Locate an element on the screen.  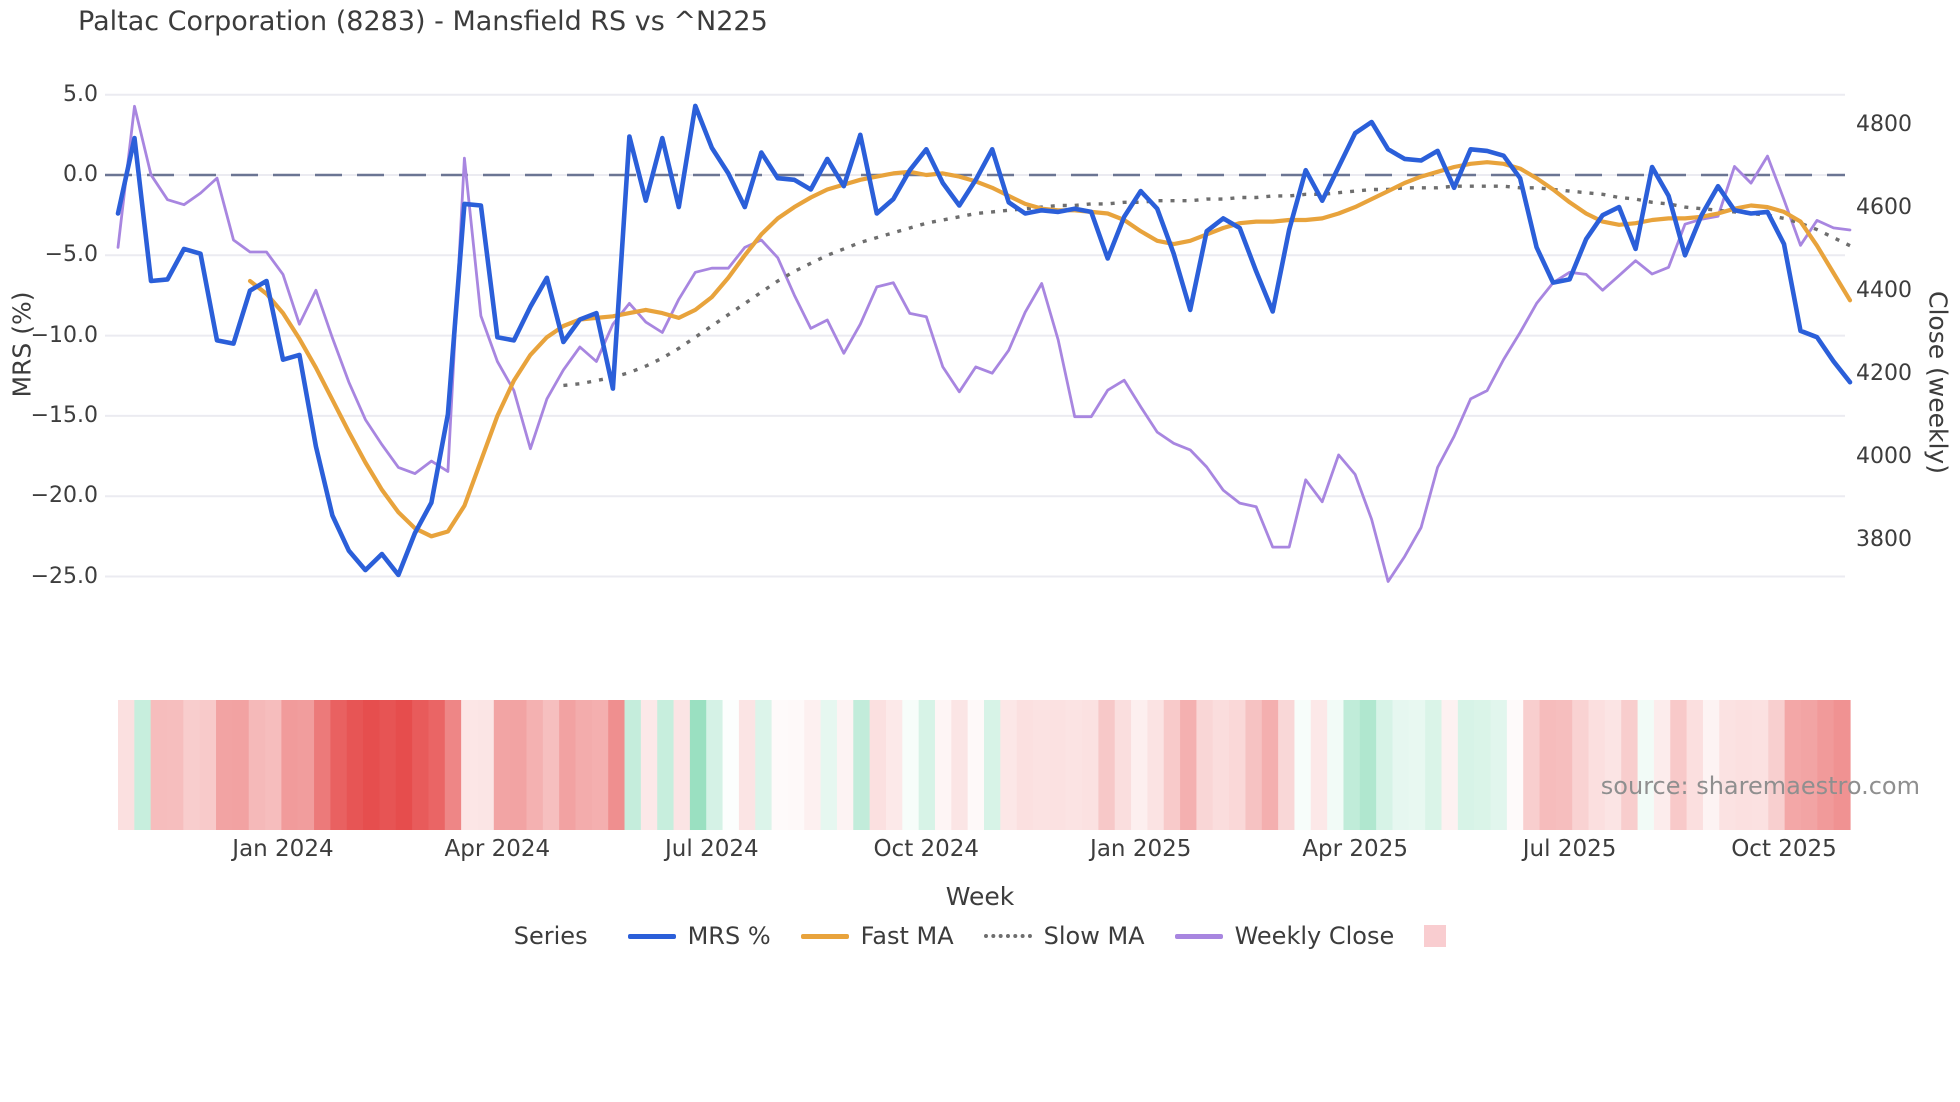
legend-title: Series is located at coordinates (550, 936).